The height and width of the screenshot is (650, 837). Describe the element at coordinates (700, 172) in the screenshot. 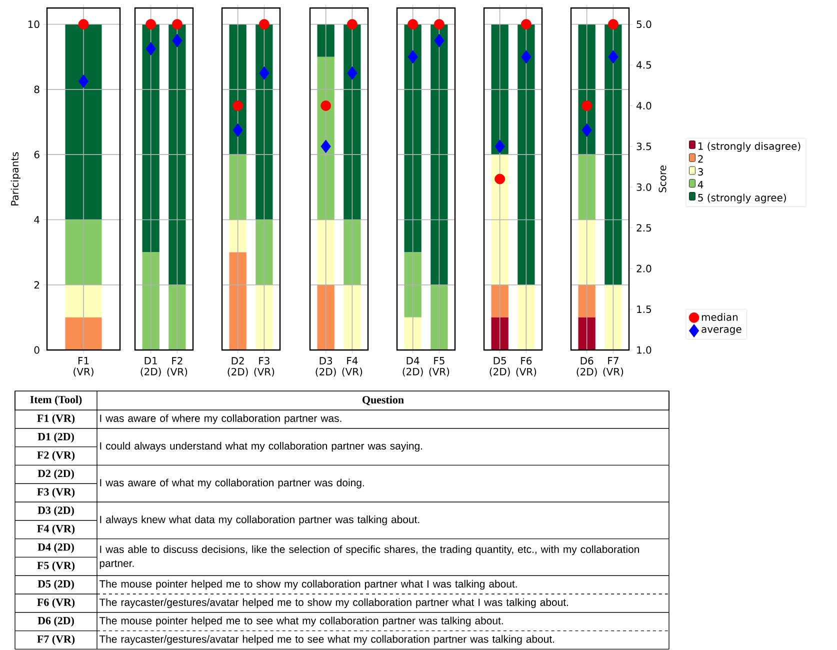

I see `legend-label: 3` at that location.